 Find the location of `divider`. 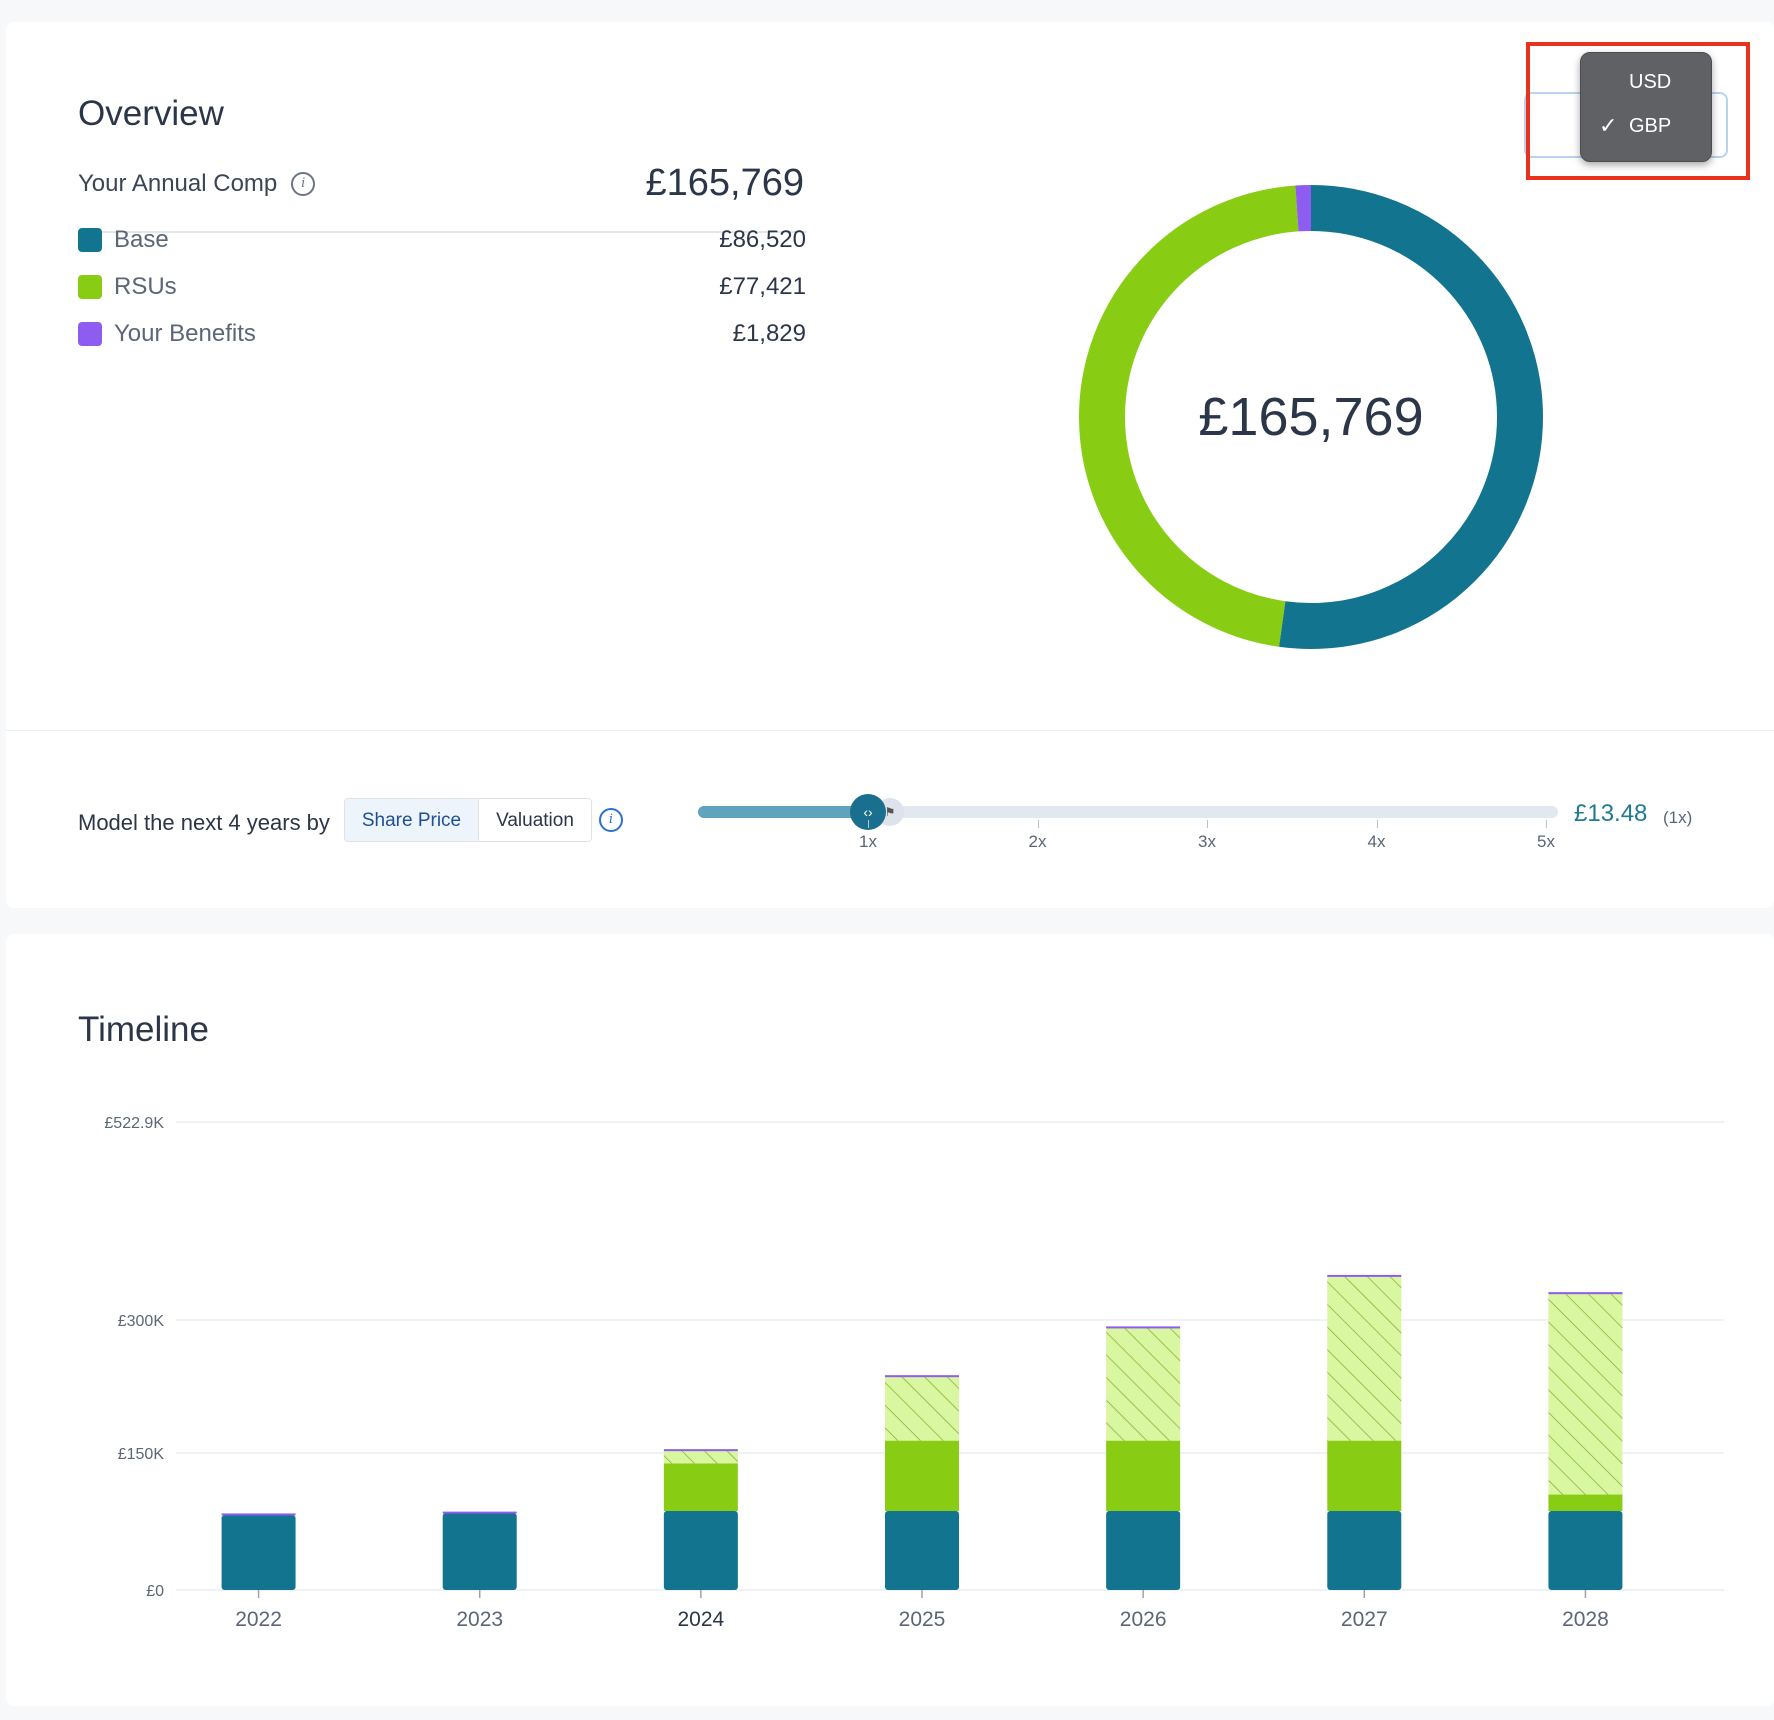

divider is located at coordinates (442, 232).